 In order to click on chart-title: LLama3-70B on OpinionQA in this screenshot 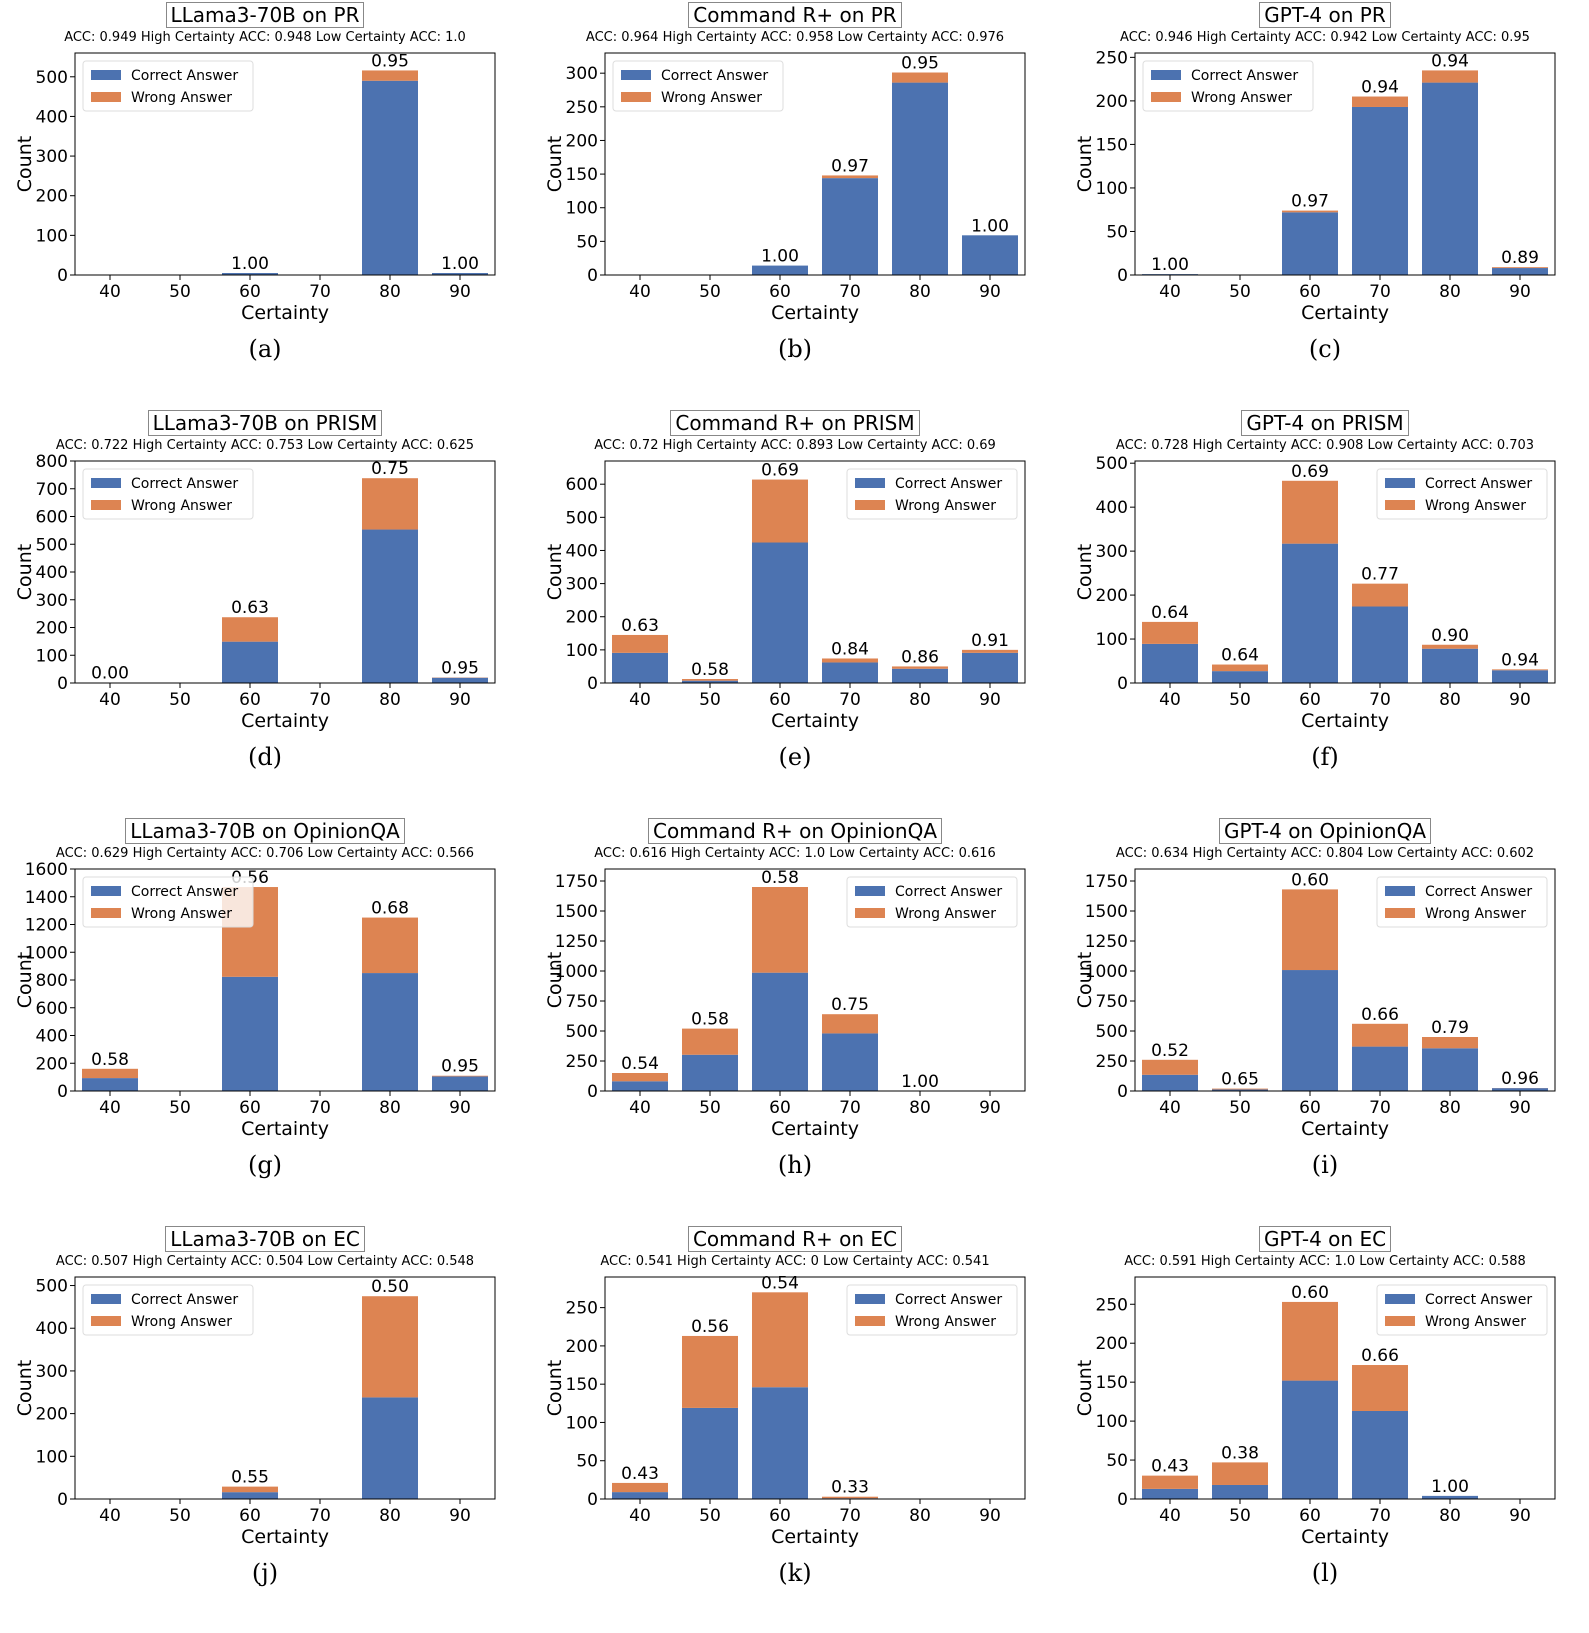, I will do `click(265, 831)`.